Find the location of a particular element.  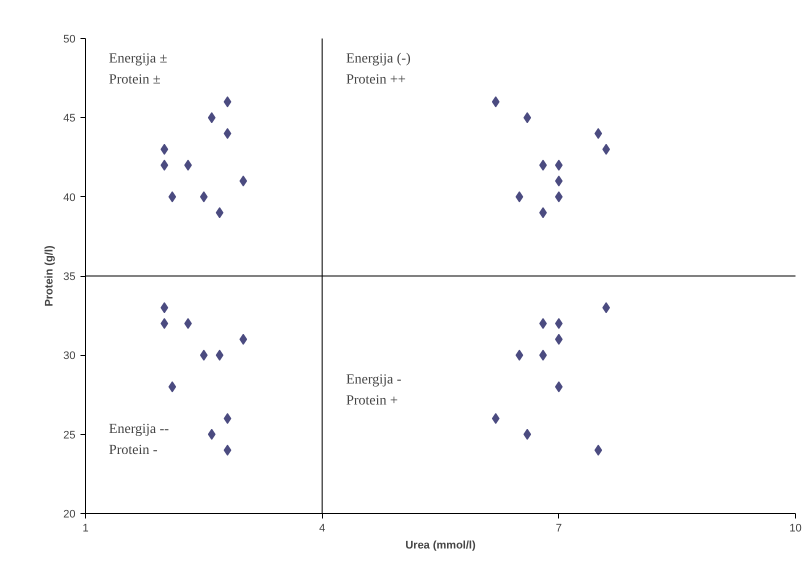

x-tick-label: 1 is located at coordinates (85, 528).